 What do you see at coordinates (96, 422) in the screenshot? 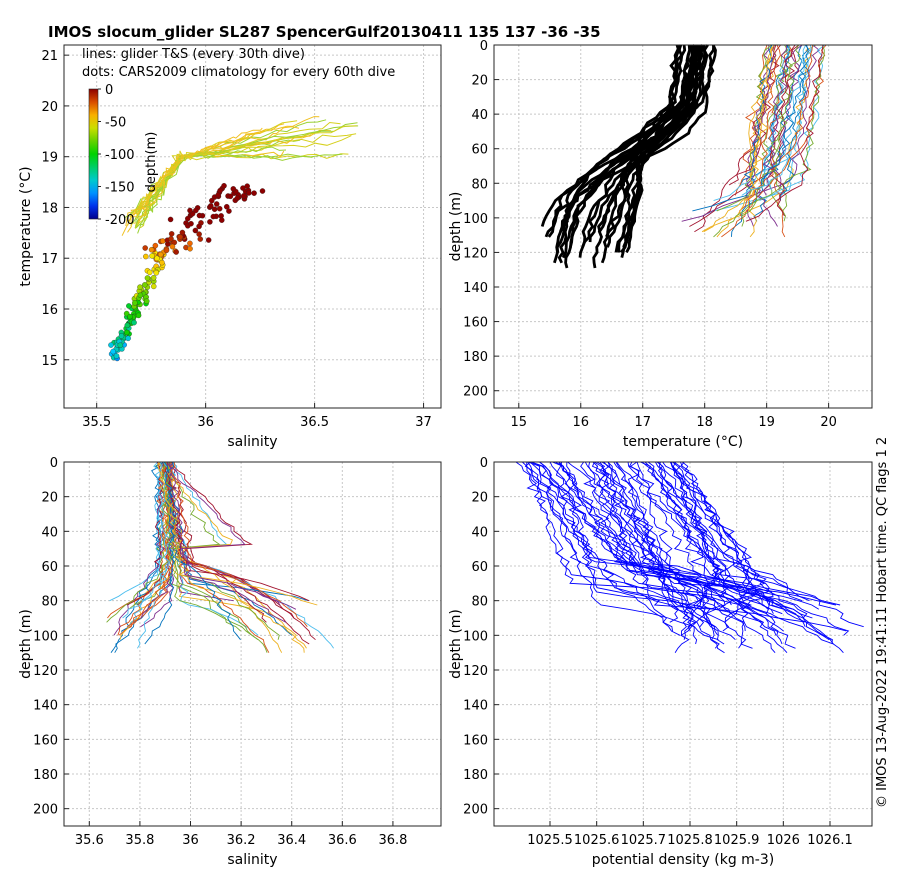
I see `x-tick-label: 35.5` at bounding box center [96, 422].